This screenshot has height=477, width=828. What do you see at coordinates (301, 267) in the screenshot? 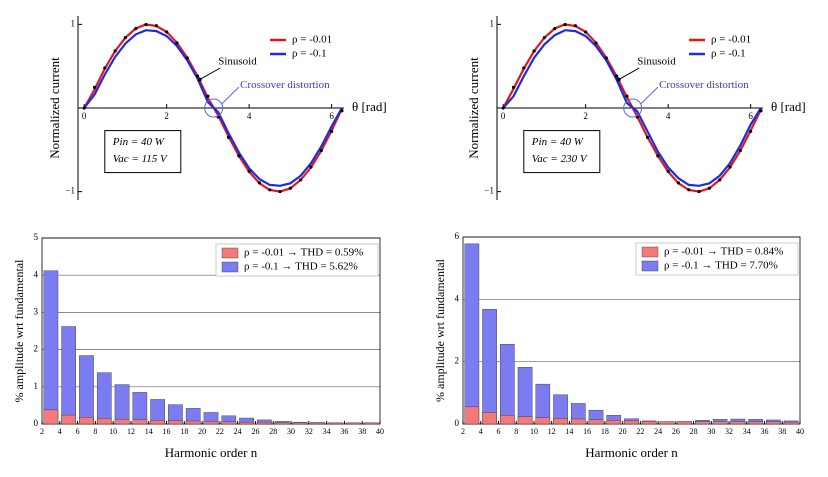
I see `legend-label: ρ = -0.1 → THD = 5.62%` at bounding box center [301, 267].